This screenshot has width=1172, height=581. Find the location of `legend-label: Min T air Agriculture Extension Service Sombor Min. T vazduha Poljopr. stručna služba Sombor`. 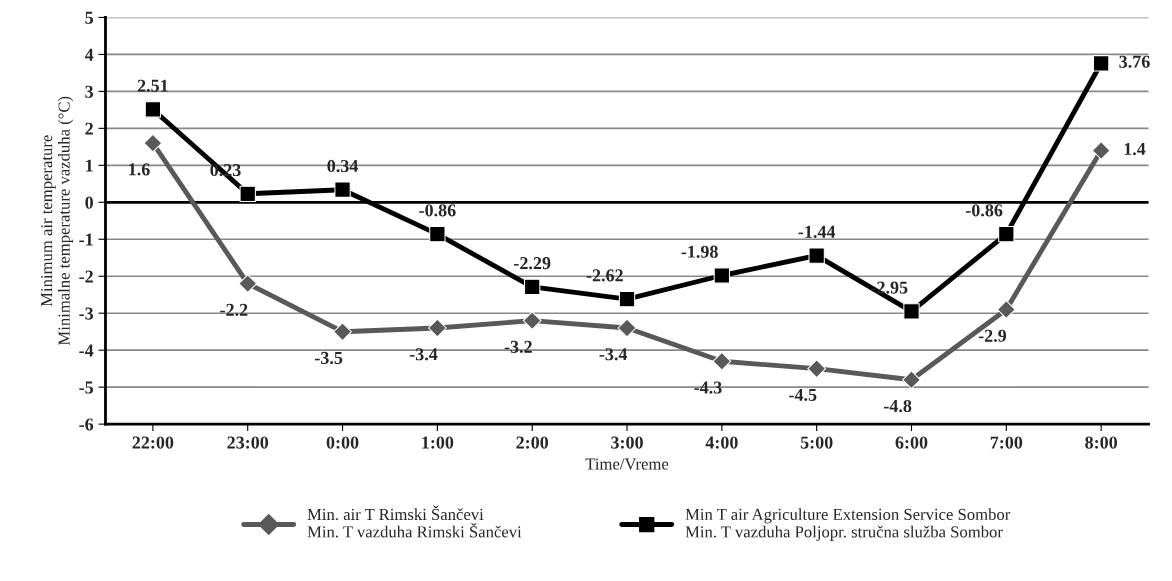

legend-label: Min T air Agriculture Extension Service Sombor Min. T vazduha Poljopr. stručna služba Sombor is located at coordinates (848, 524).